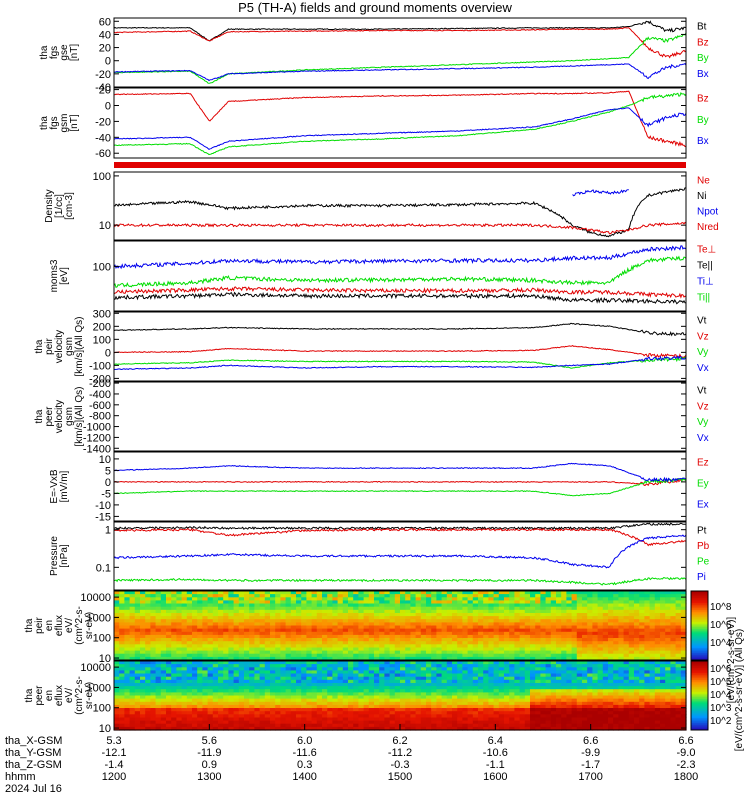 The width and height of the screenshot is (750, 800). Describe the element at coordinates (703, 368) in the screenshot. I see `legend-peir_vel-3: Vx` at that location.